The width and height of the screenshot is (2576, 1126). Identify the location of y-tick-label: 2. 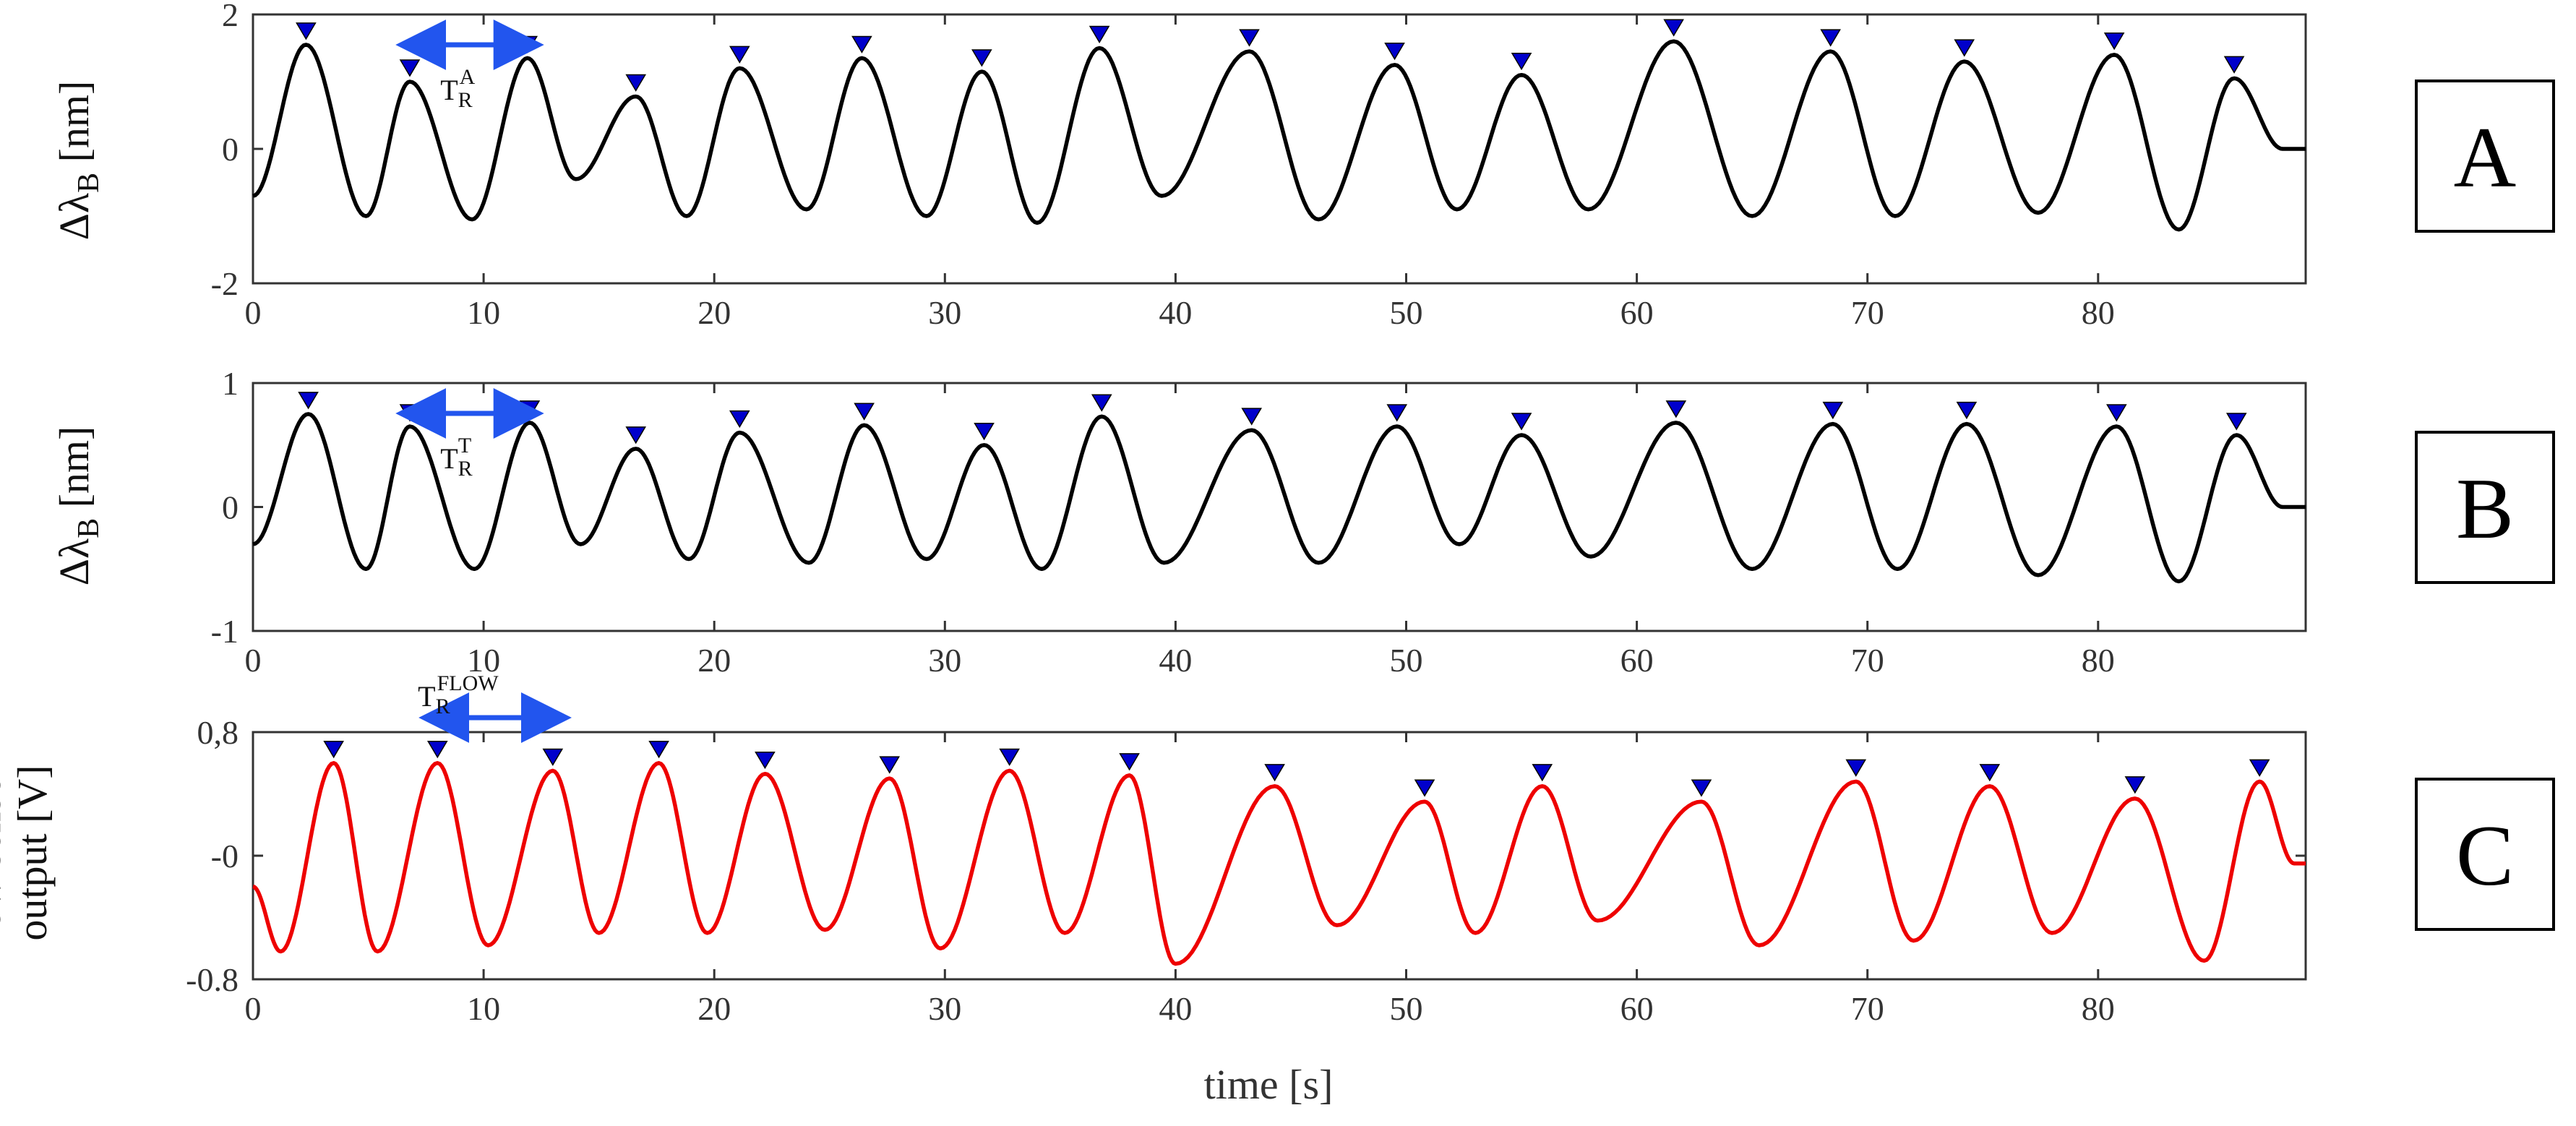
(231, 17).